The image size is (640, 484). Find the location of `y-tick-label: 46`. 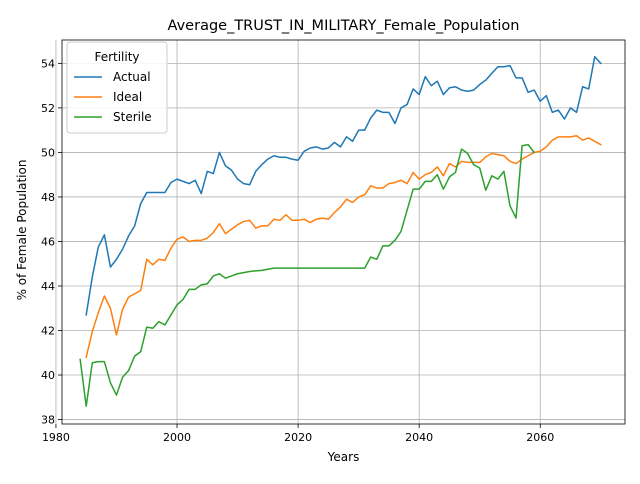

y-tick-label: 46 is located at coordinates (48, 241).